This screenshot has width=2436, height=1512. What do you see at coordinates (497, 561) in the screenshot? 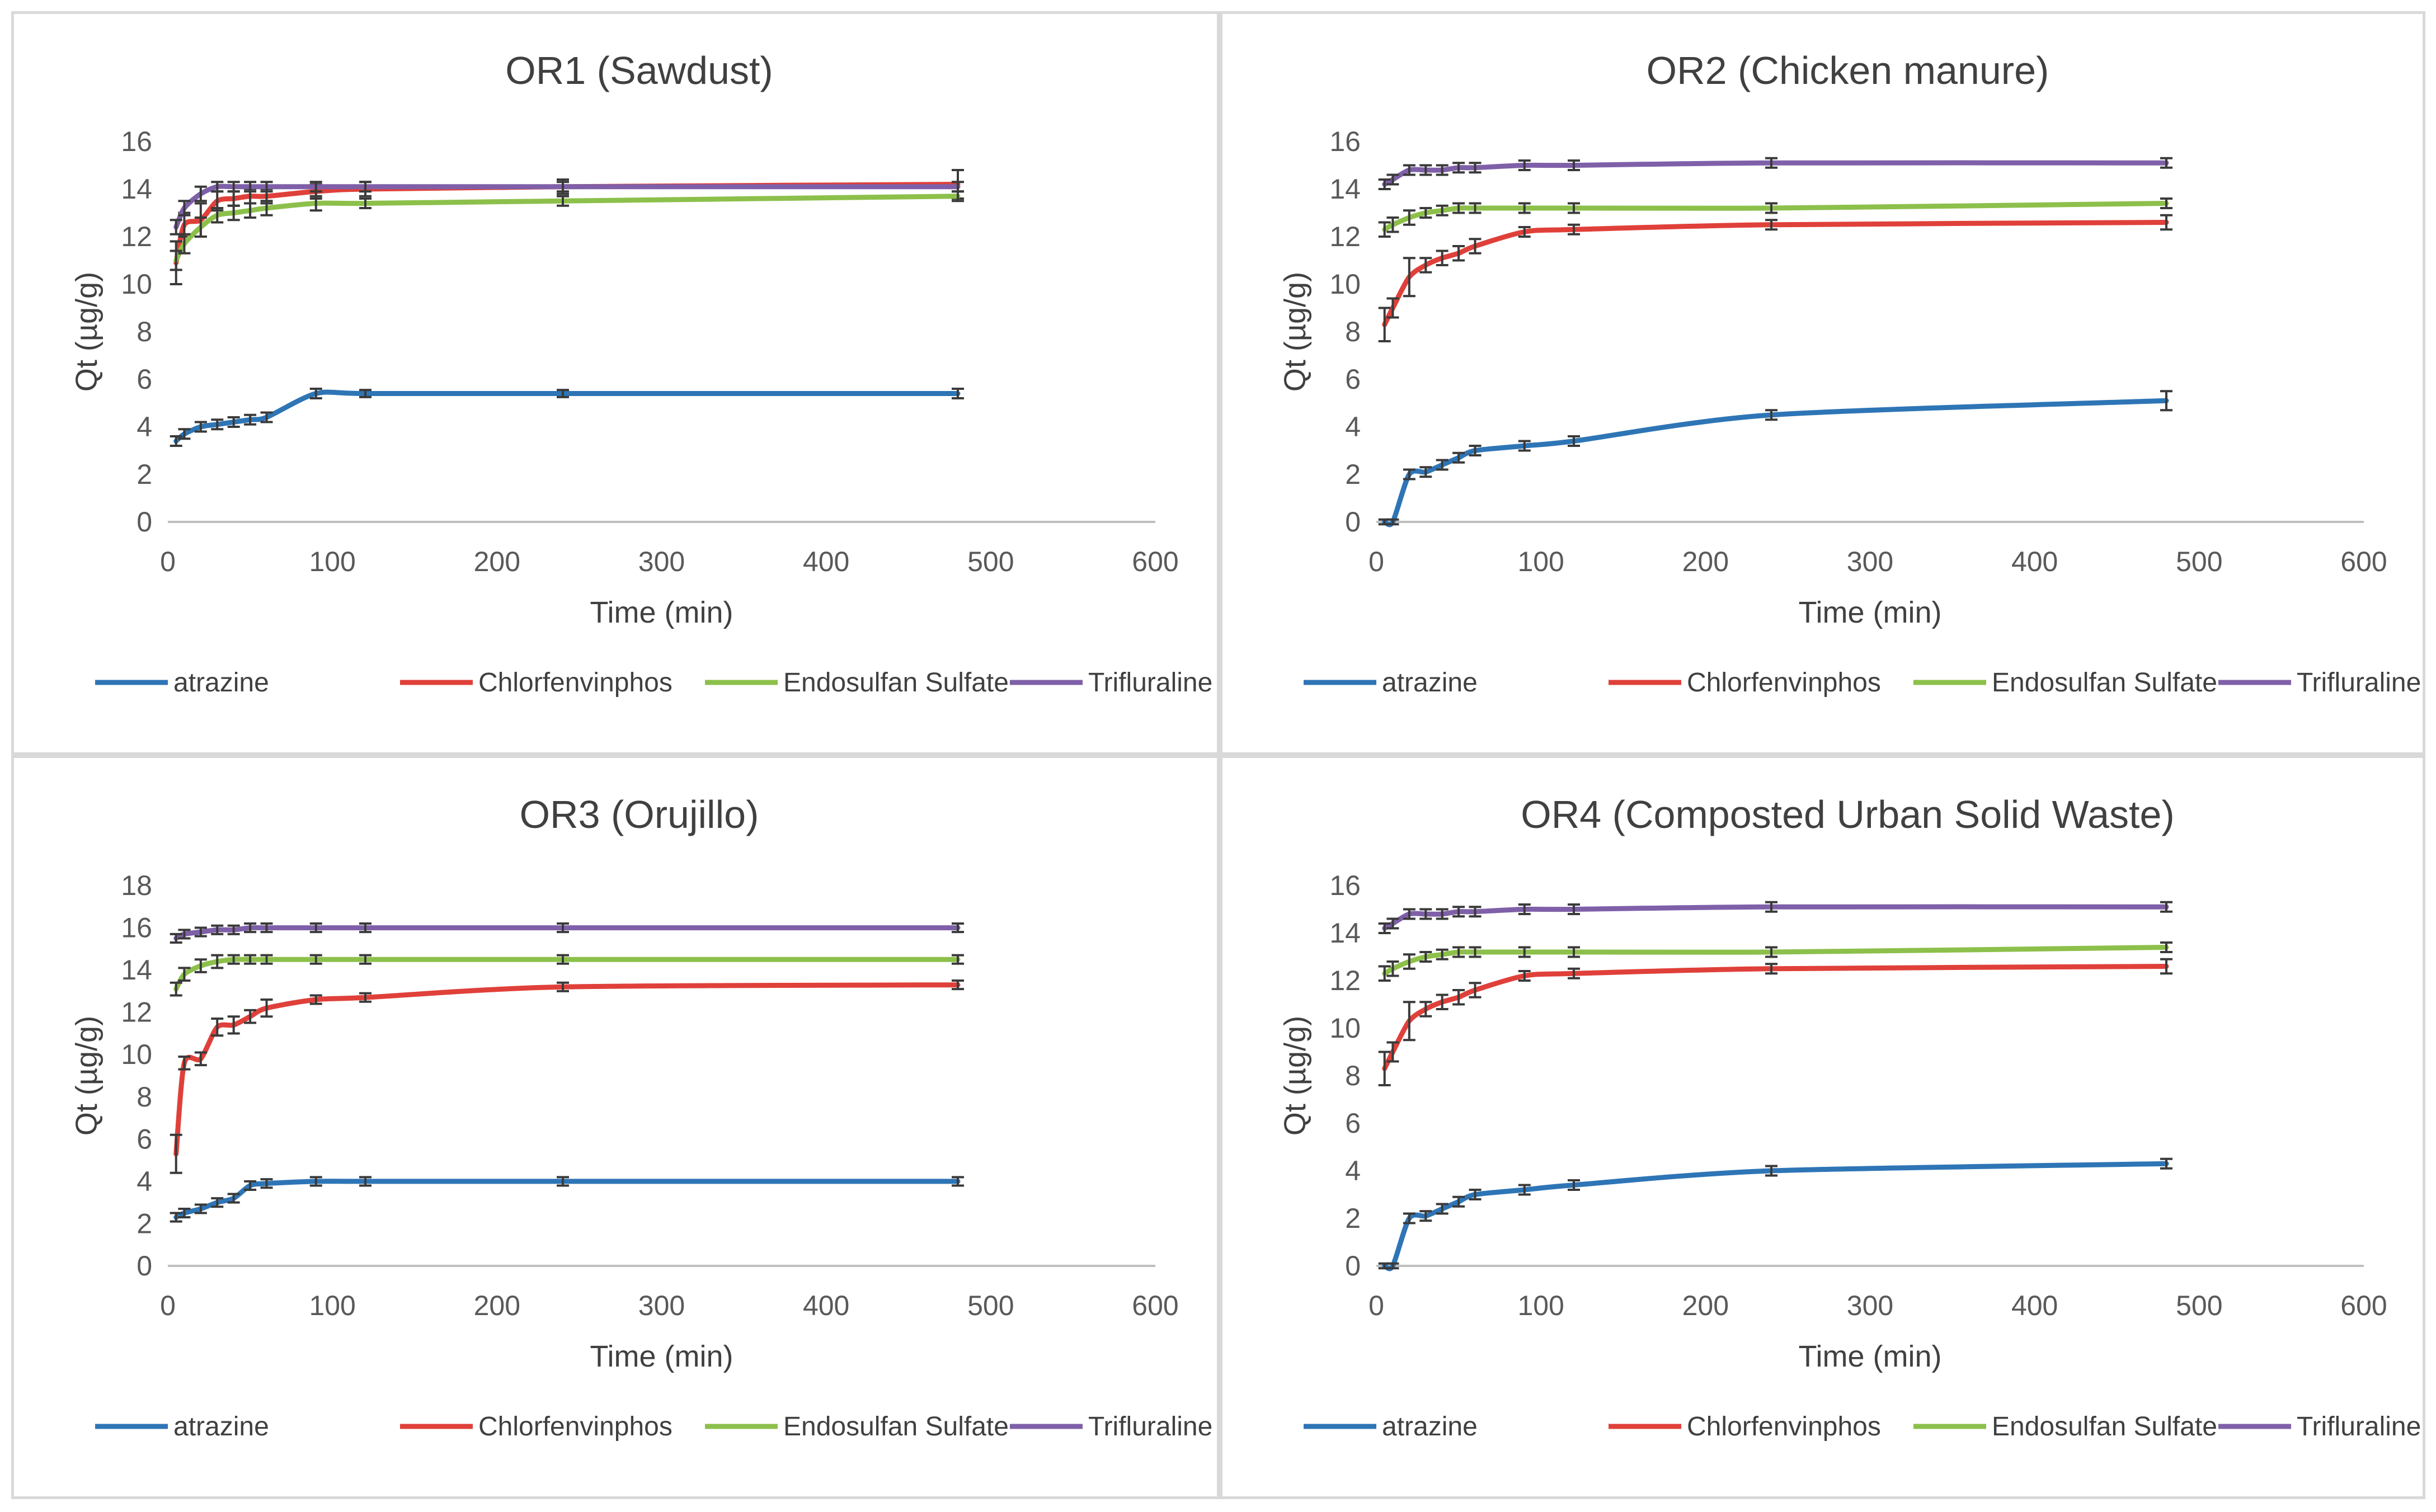
I see `x-tick-label: 200` at bounding box center [497, 561].